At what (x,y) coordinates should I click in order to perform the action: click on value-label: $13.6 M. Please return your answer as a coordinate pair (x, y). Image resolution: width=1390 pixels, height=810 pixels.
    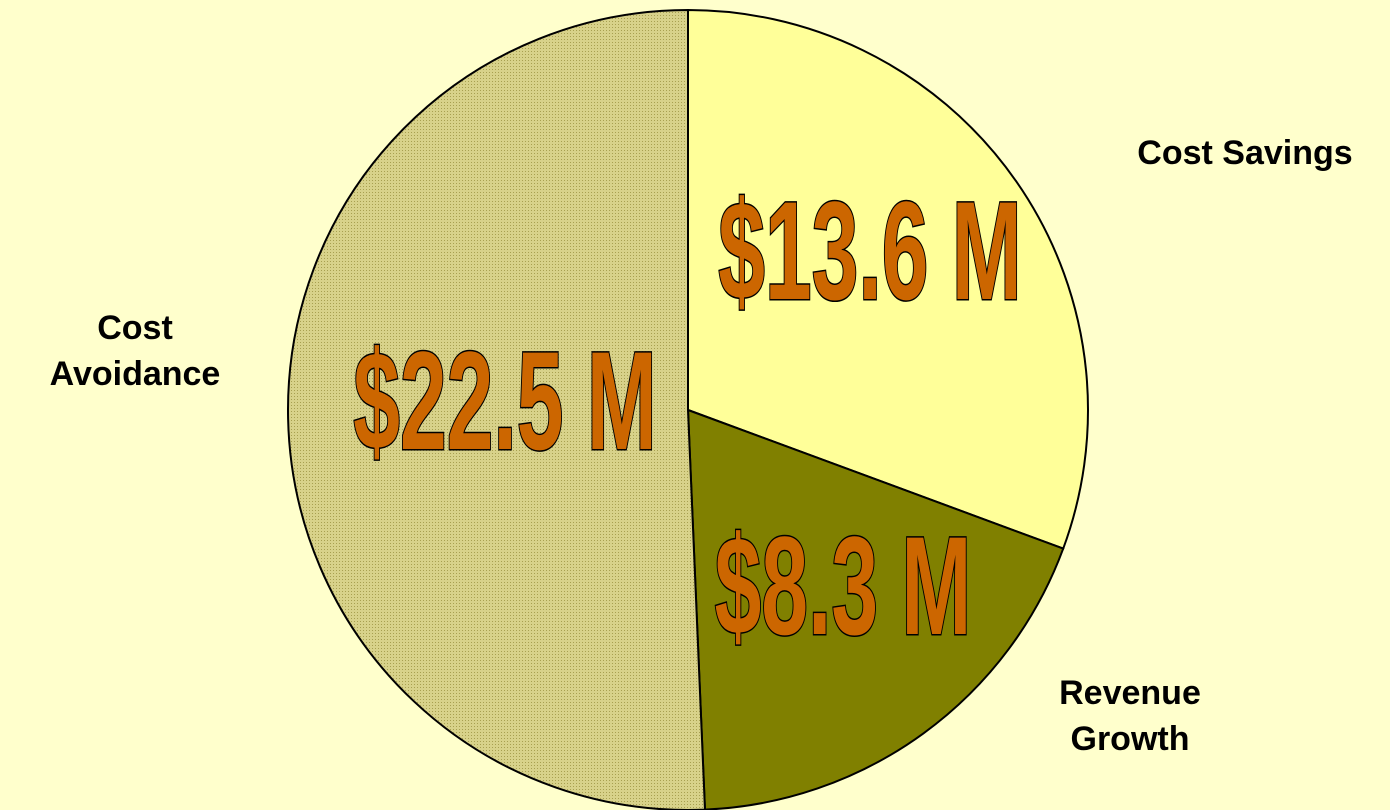
    Looking at the image, I should click on (869, 251).